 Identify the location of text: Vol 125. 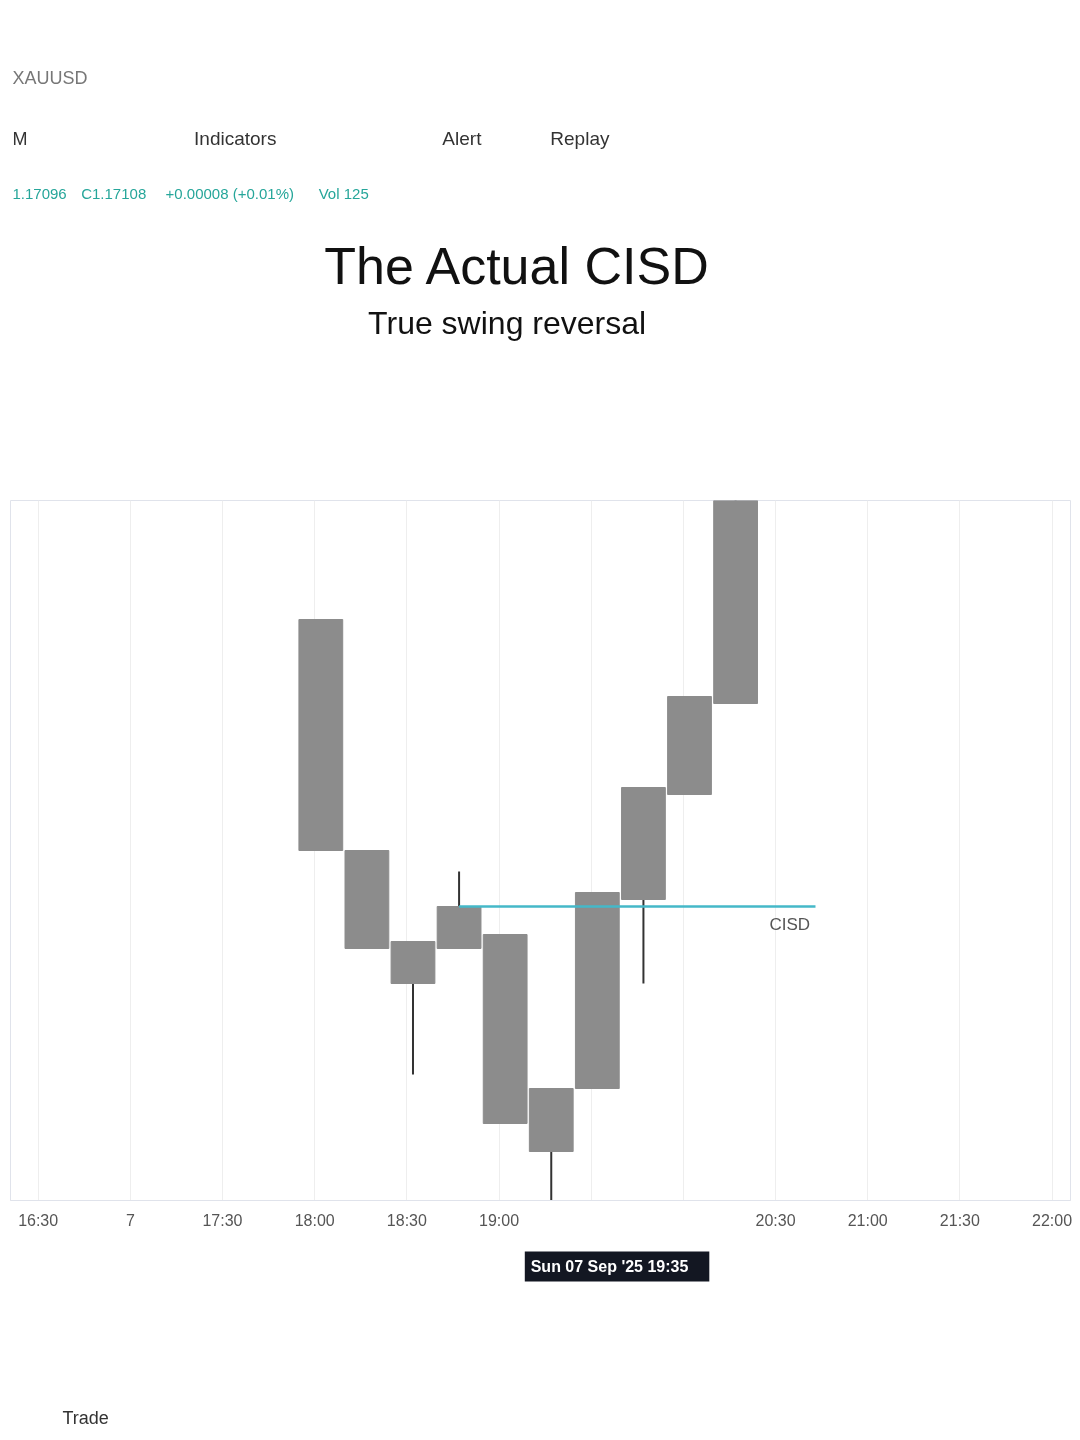
(343, 193).